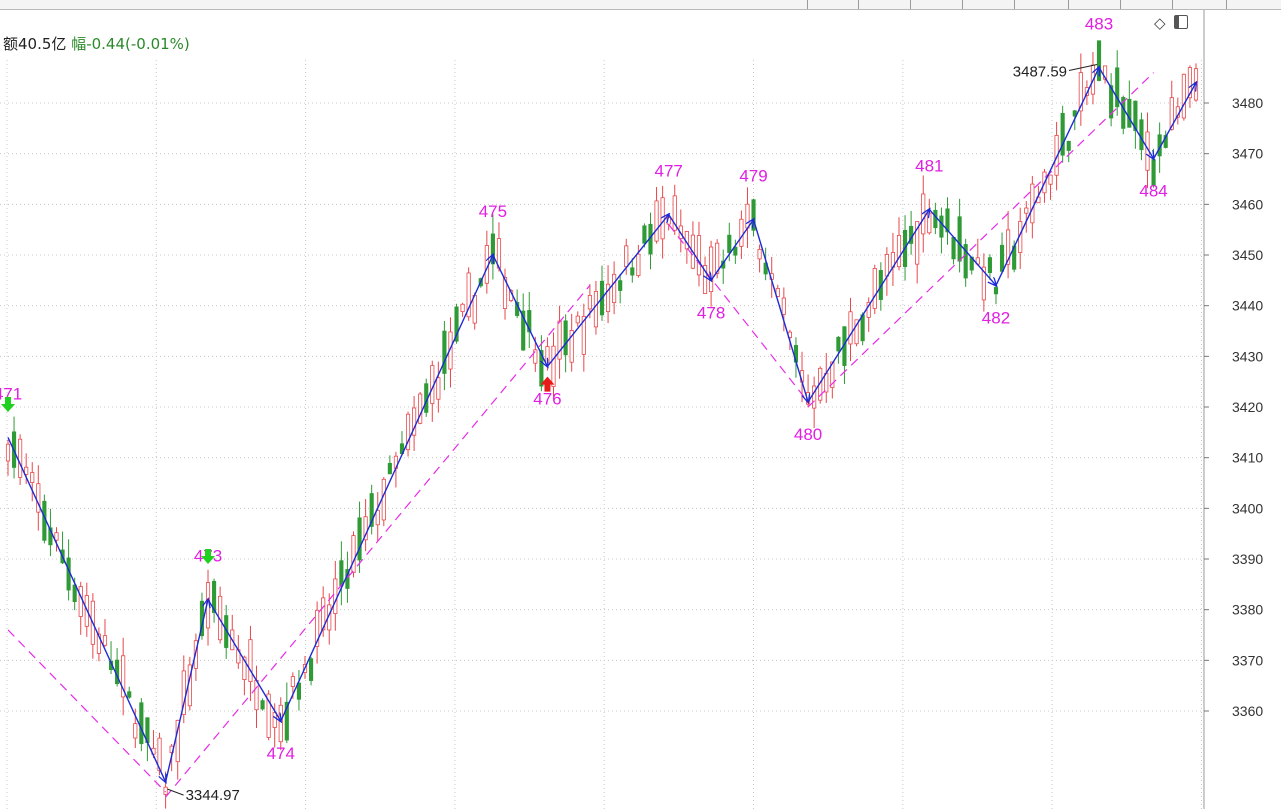 This screenshot has width=1281, height=809. What do you see at coordinates (493, 211) in the screenshot?
I see `wave-label: 475` at bounding box center [493, 211].